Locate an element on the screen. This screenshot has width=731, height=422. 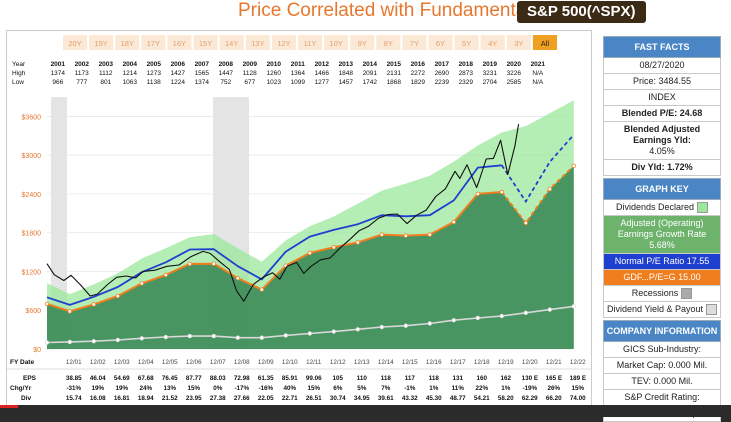
chg-cell: 1% is located at coordinates (434, 388).